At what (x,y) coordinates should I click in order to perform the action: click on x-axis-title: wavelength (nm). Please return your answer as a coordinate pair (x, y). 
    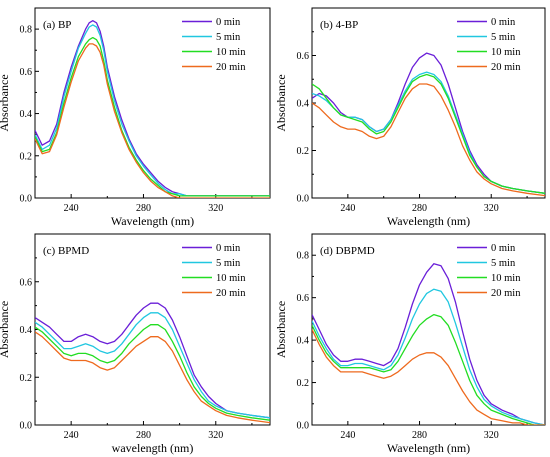
    Looking at the image, I should click on (153, 448).